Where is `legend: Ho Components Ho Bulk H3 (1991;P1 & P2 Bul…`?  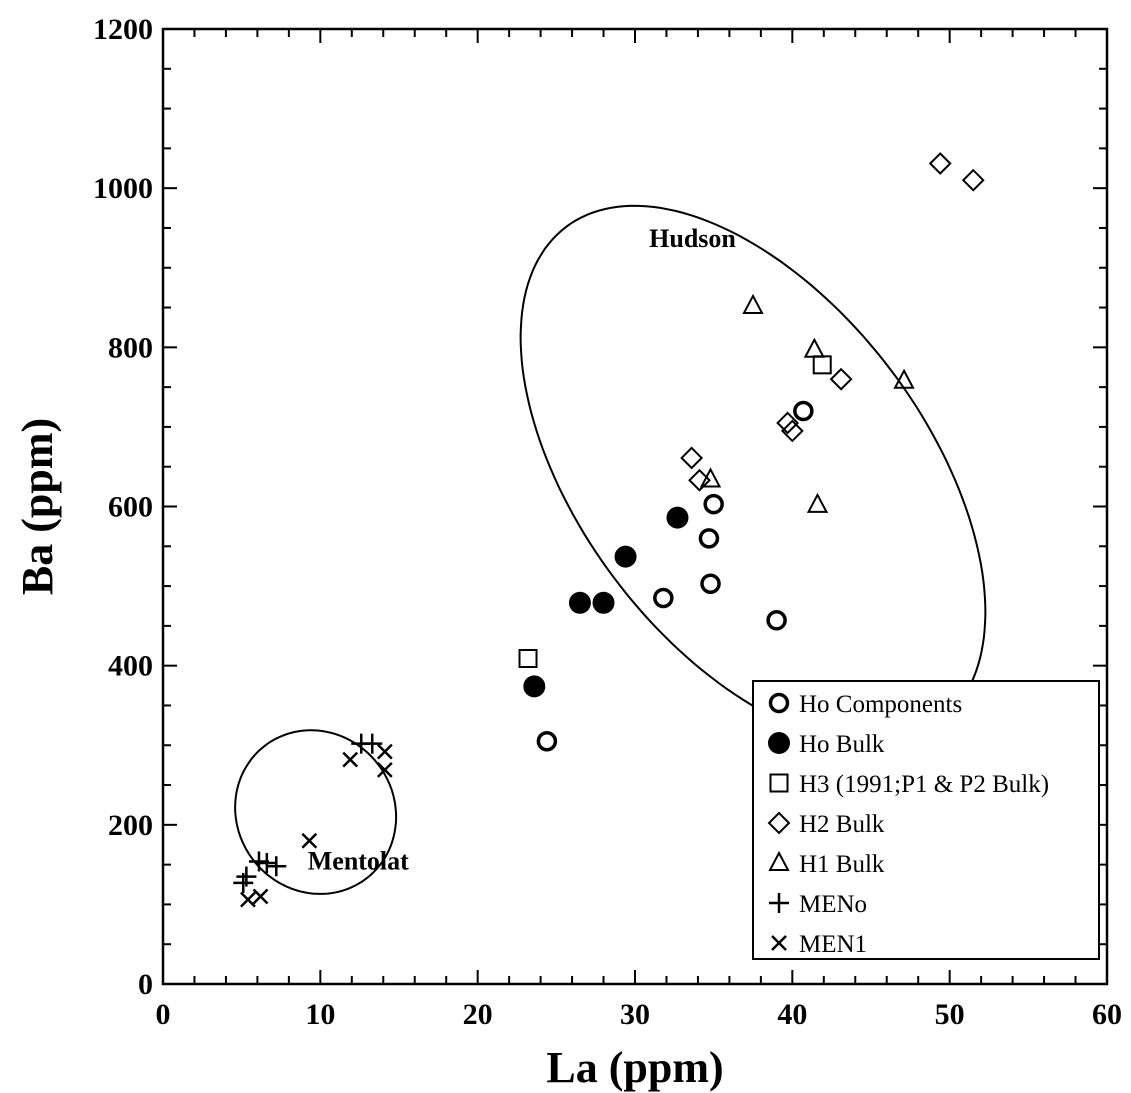 legend: Ho Components Ho Bulk H3 (1991;P1 & P2 Bul… is located at coordinates (926, 820).